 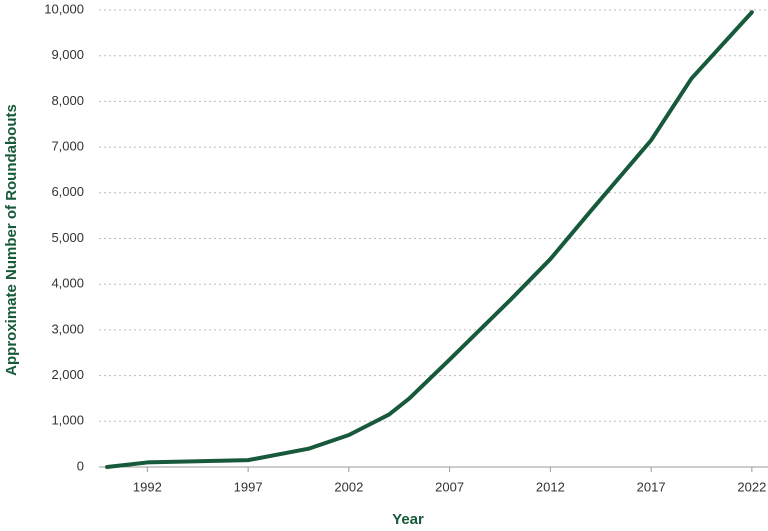 I want to click on y-tick-label: 0, so click(x=80, y=465).